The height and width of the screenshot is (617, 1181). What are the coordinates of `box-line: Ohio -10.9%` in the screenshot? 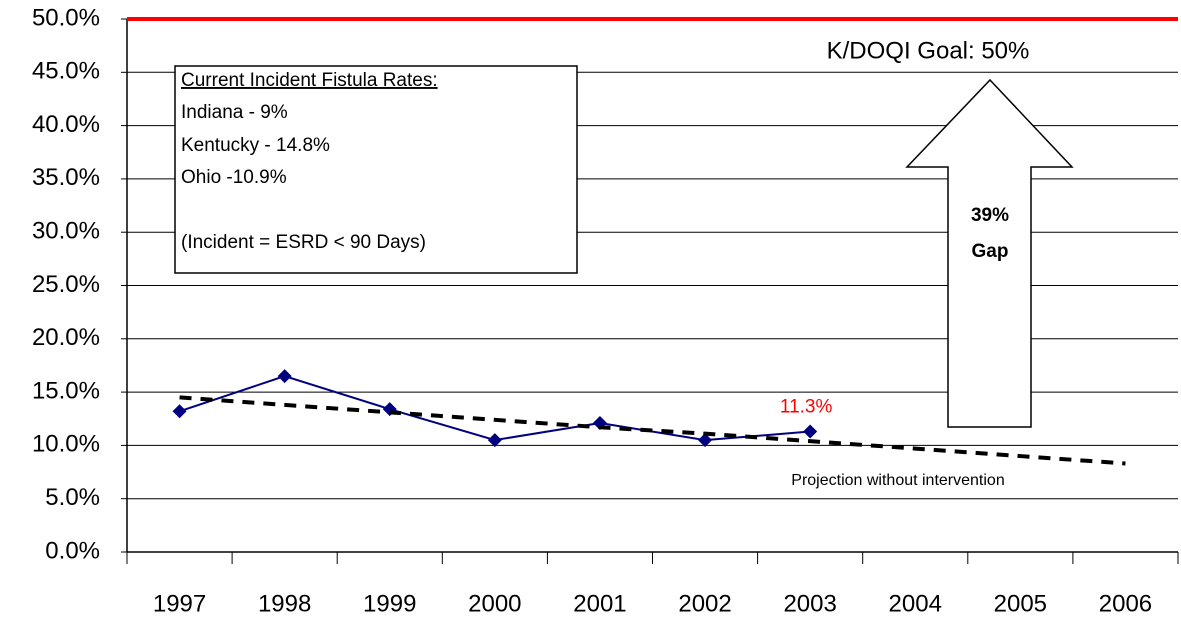 It's located at (234, 177).